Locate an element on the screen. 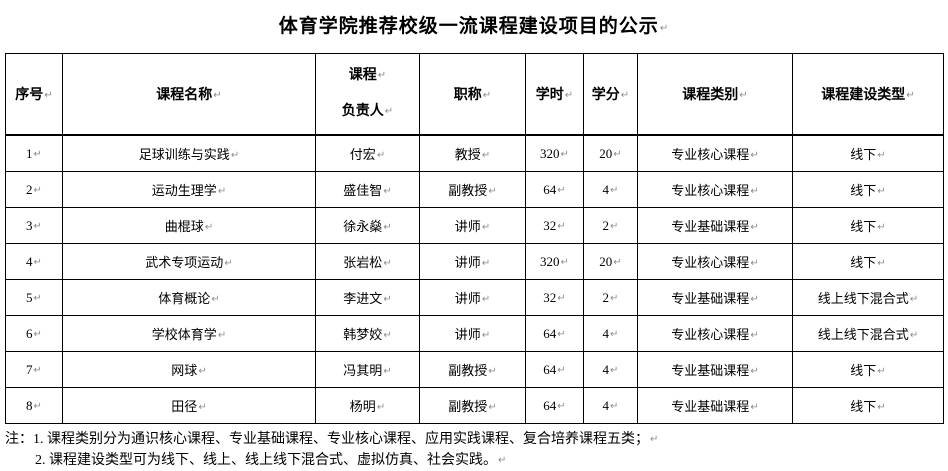 This screenshot has height=471, width=948. page-title-text: 体育学院推荐校级一流课程建设项目的公示 is located at coordinates (468, 26).